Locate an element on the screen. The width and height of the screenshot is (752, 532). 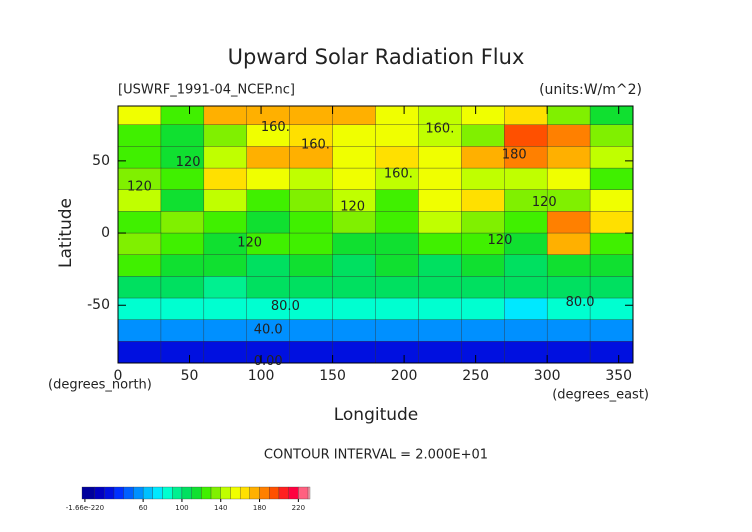
x-tick-label: 0 is located at coordinates (118, 376).